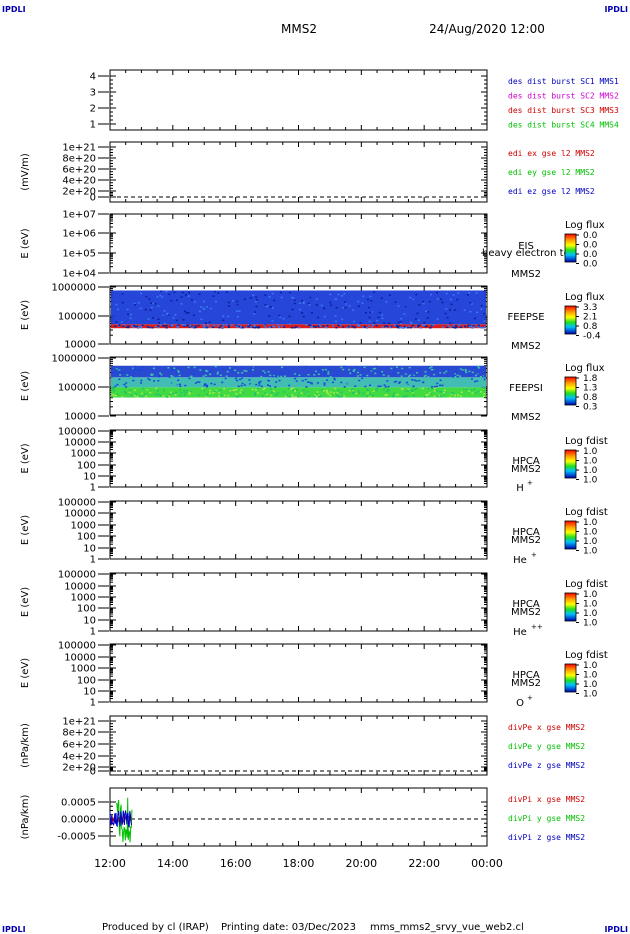  What do you see at coordinates (298, 326) in the screenshot?
I see `spectrogram-band-high` at bounding box center [298, 326].